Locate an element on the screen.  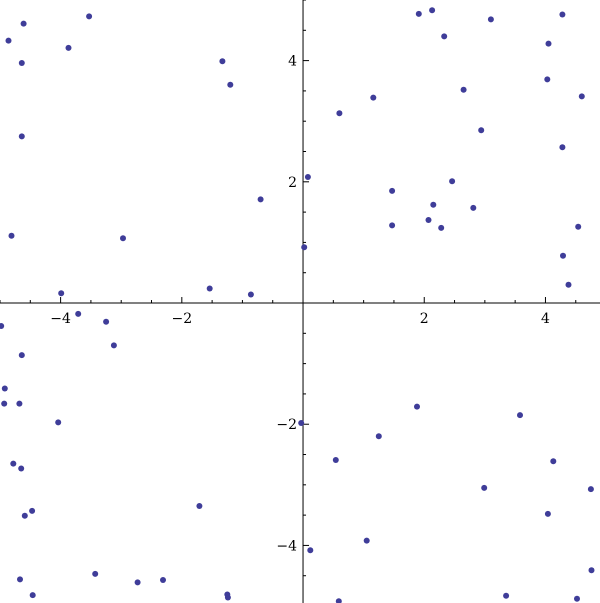
y-tick-label: 2 is located at coordinates (292, 183).